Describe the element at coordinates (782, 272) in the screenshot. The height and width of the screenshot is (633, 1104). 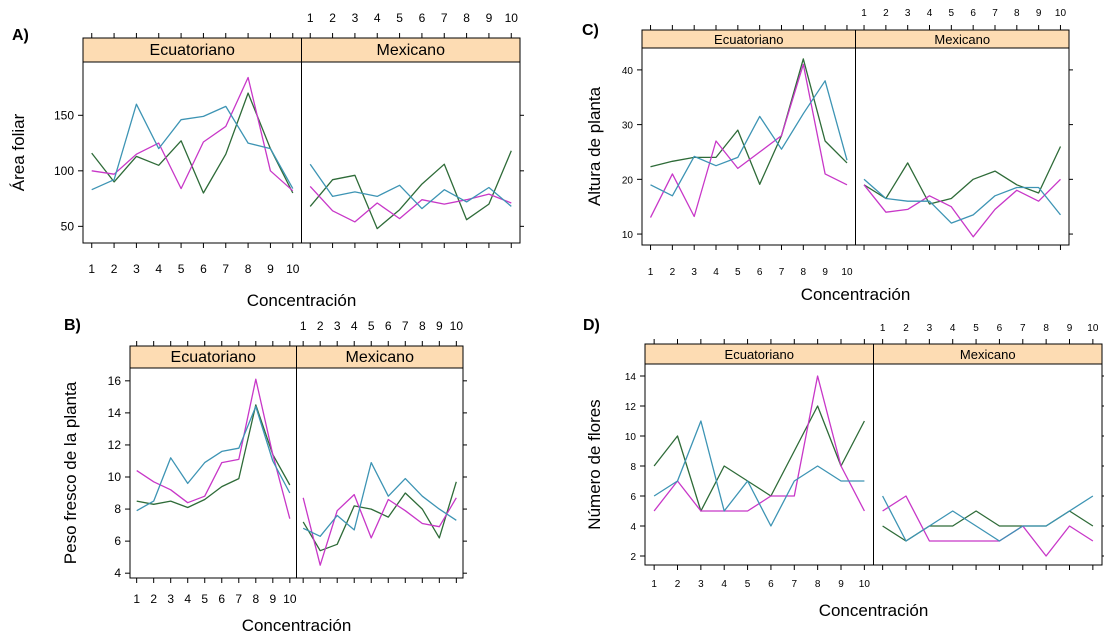
I see `x-tick-label: 7` at that location.